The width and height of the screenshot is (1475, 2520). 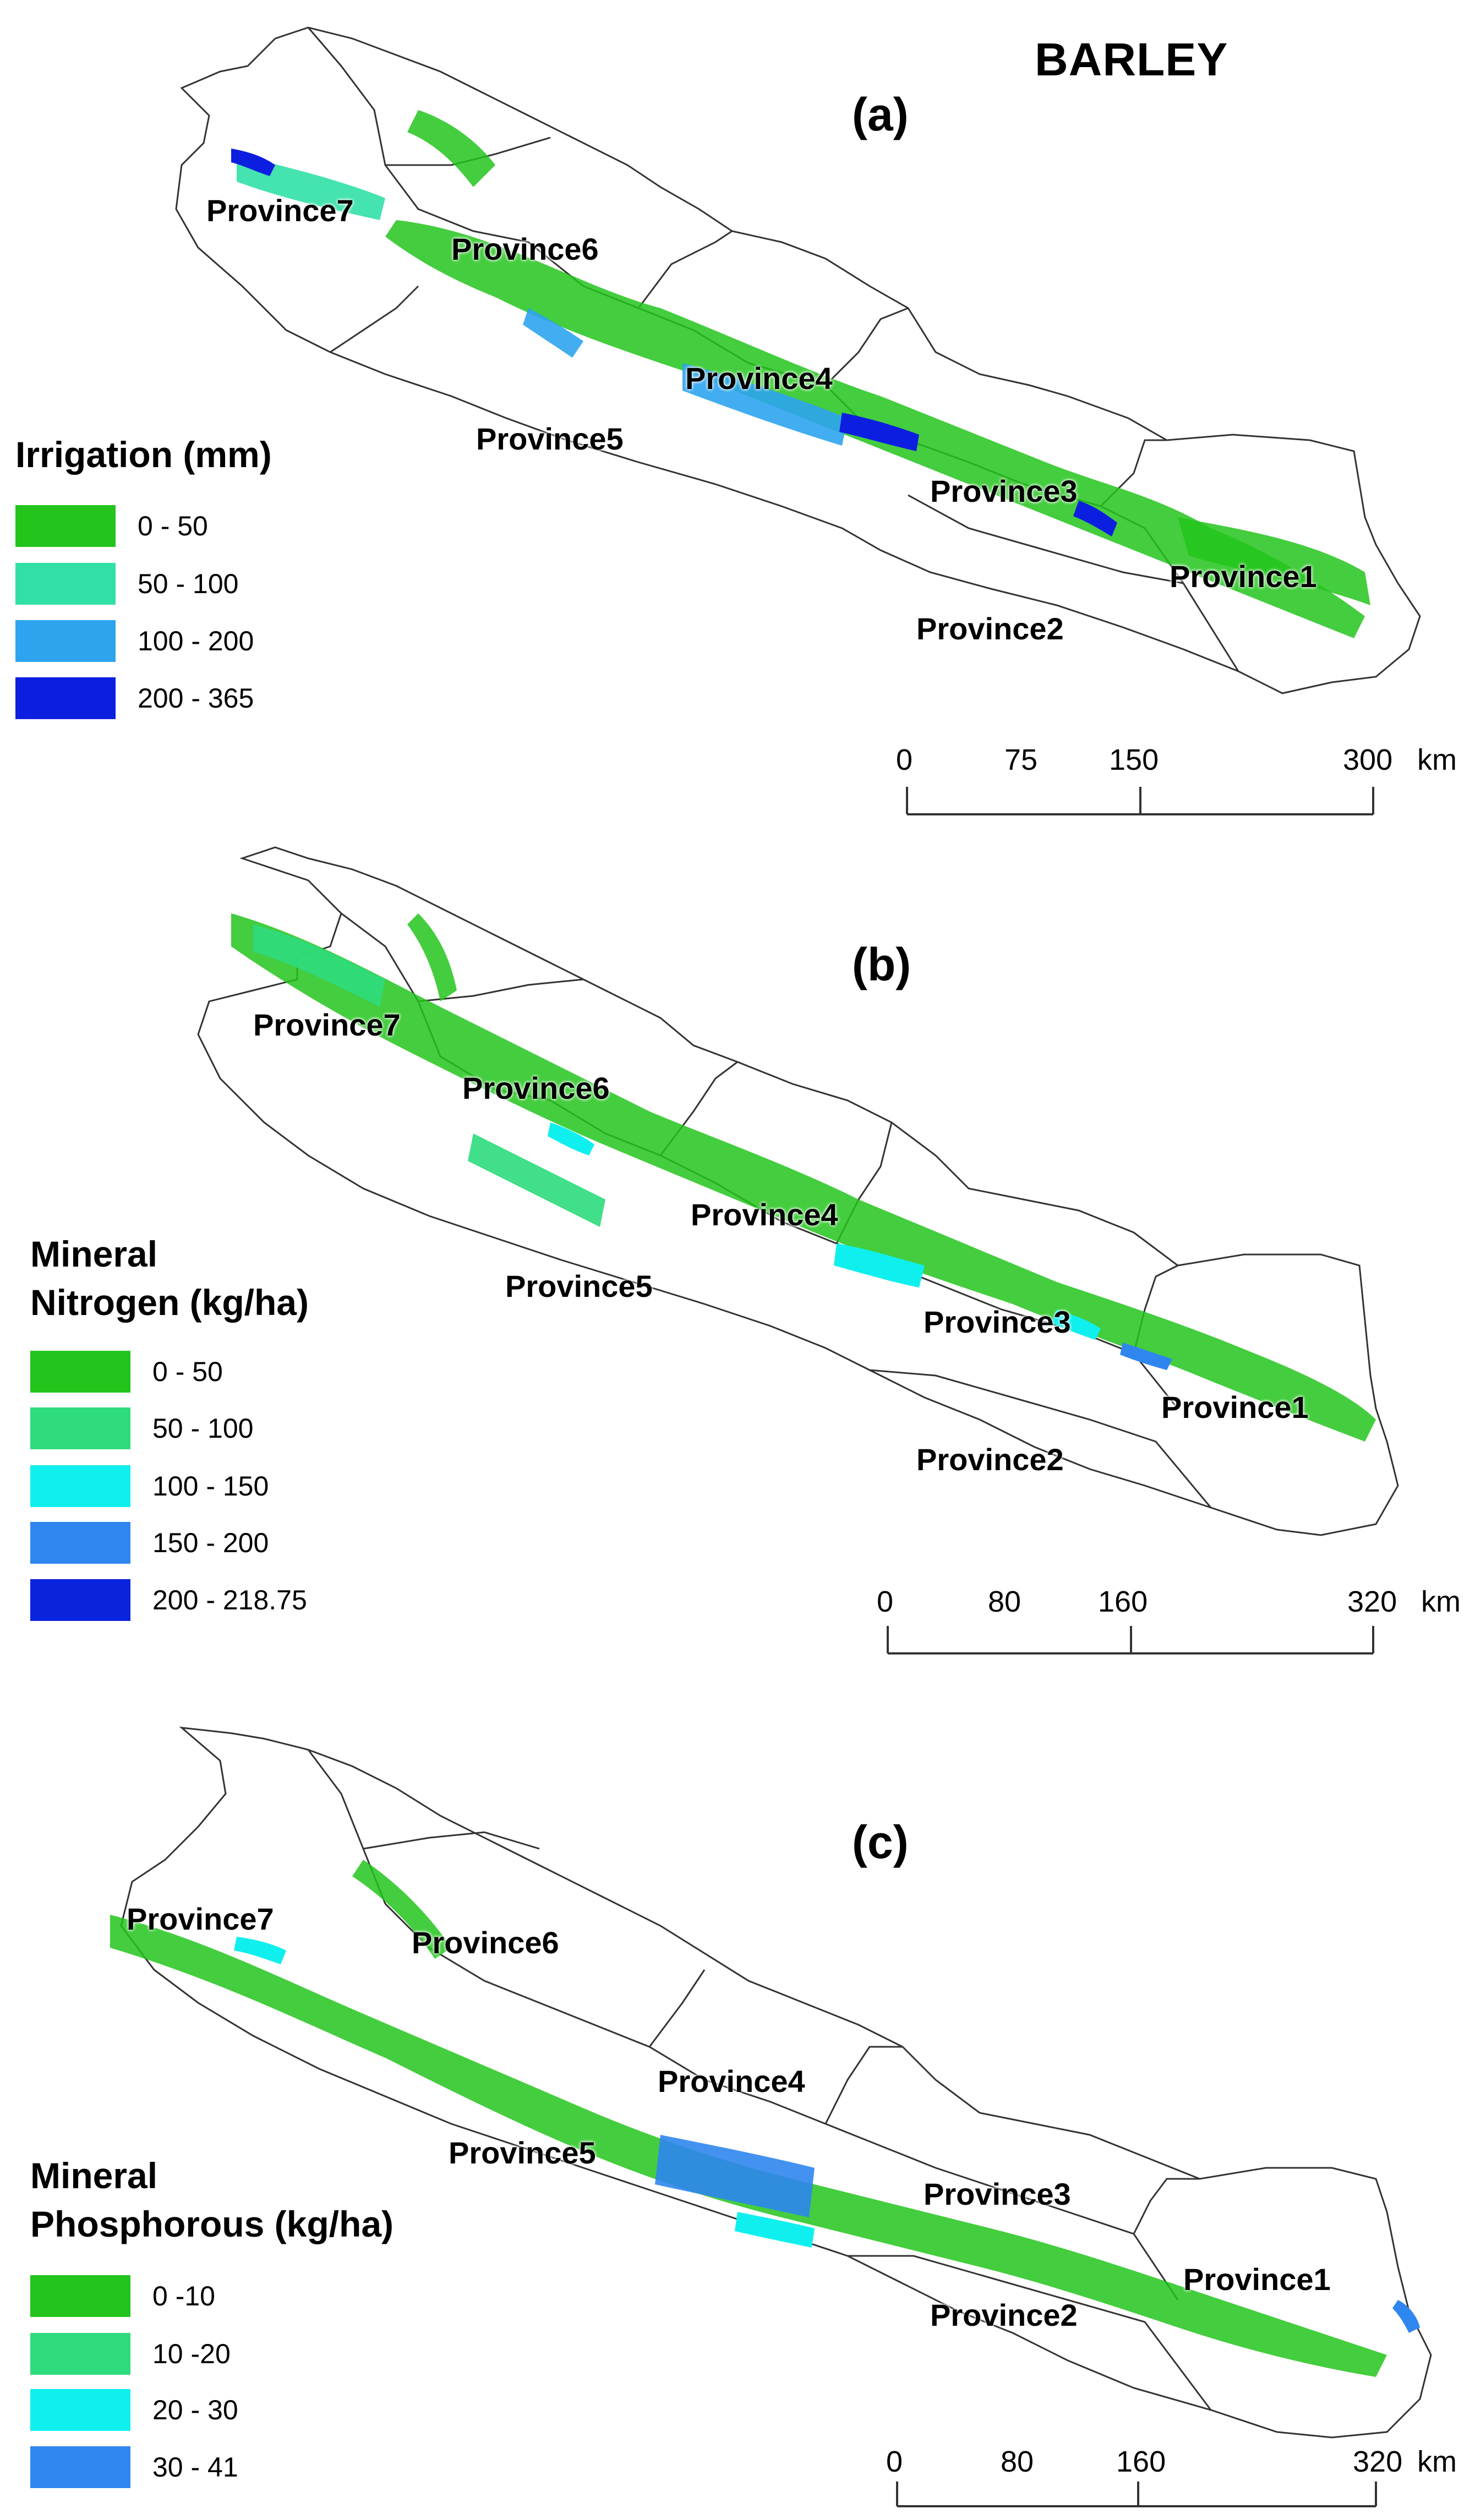 I want to click on legend-item: 30 - 41, so click(x=134, y=2467).